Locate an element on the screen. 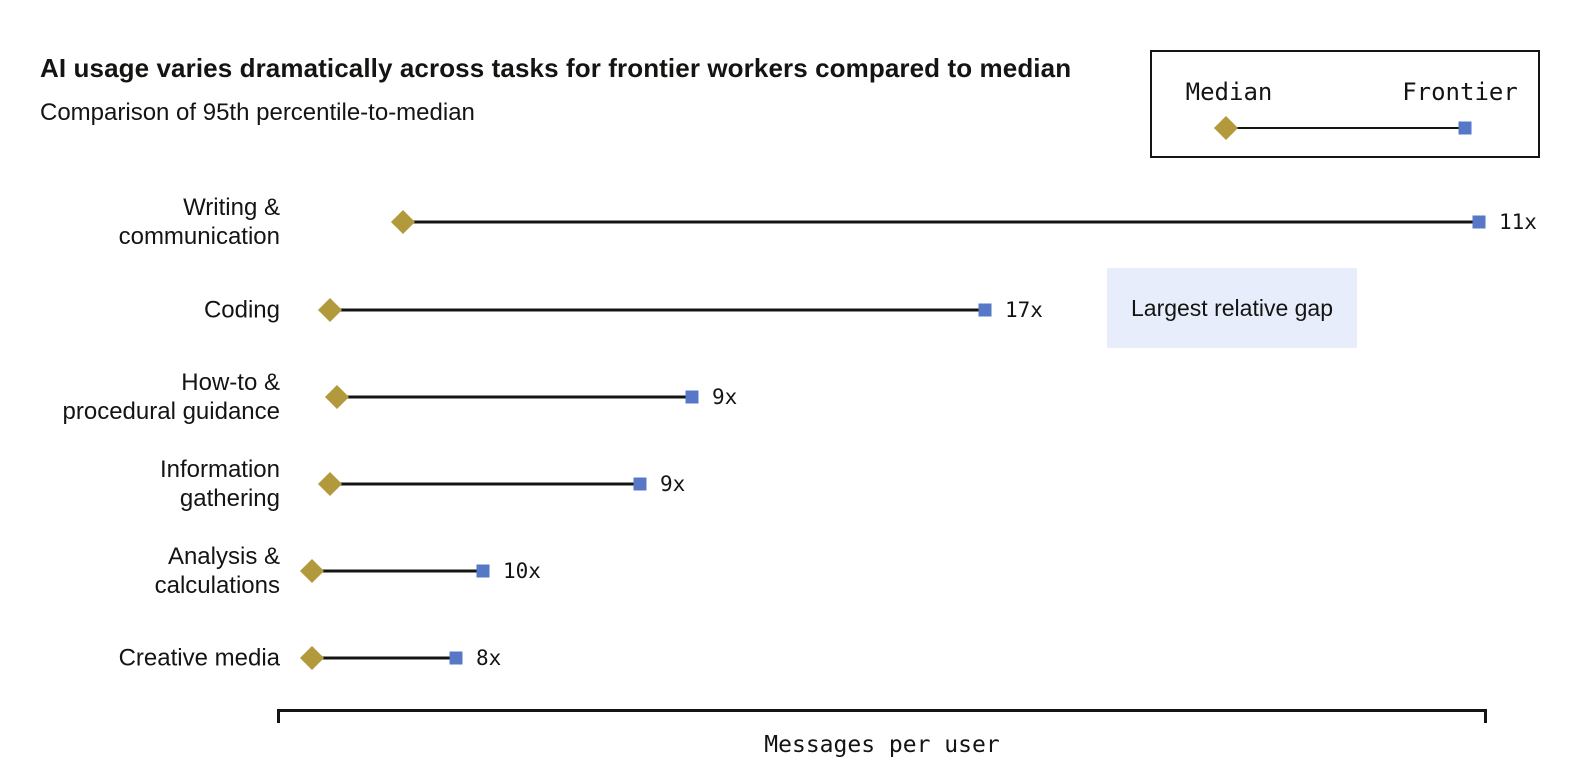  category-label: Writing & communication is located at coordinates (199, 222).